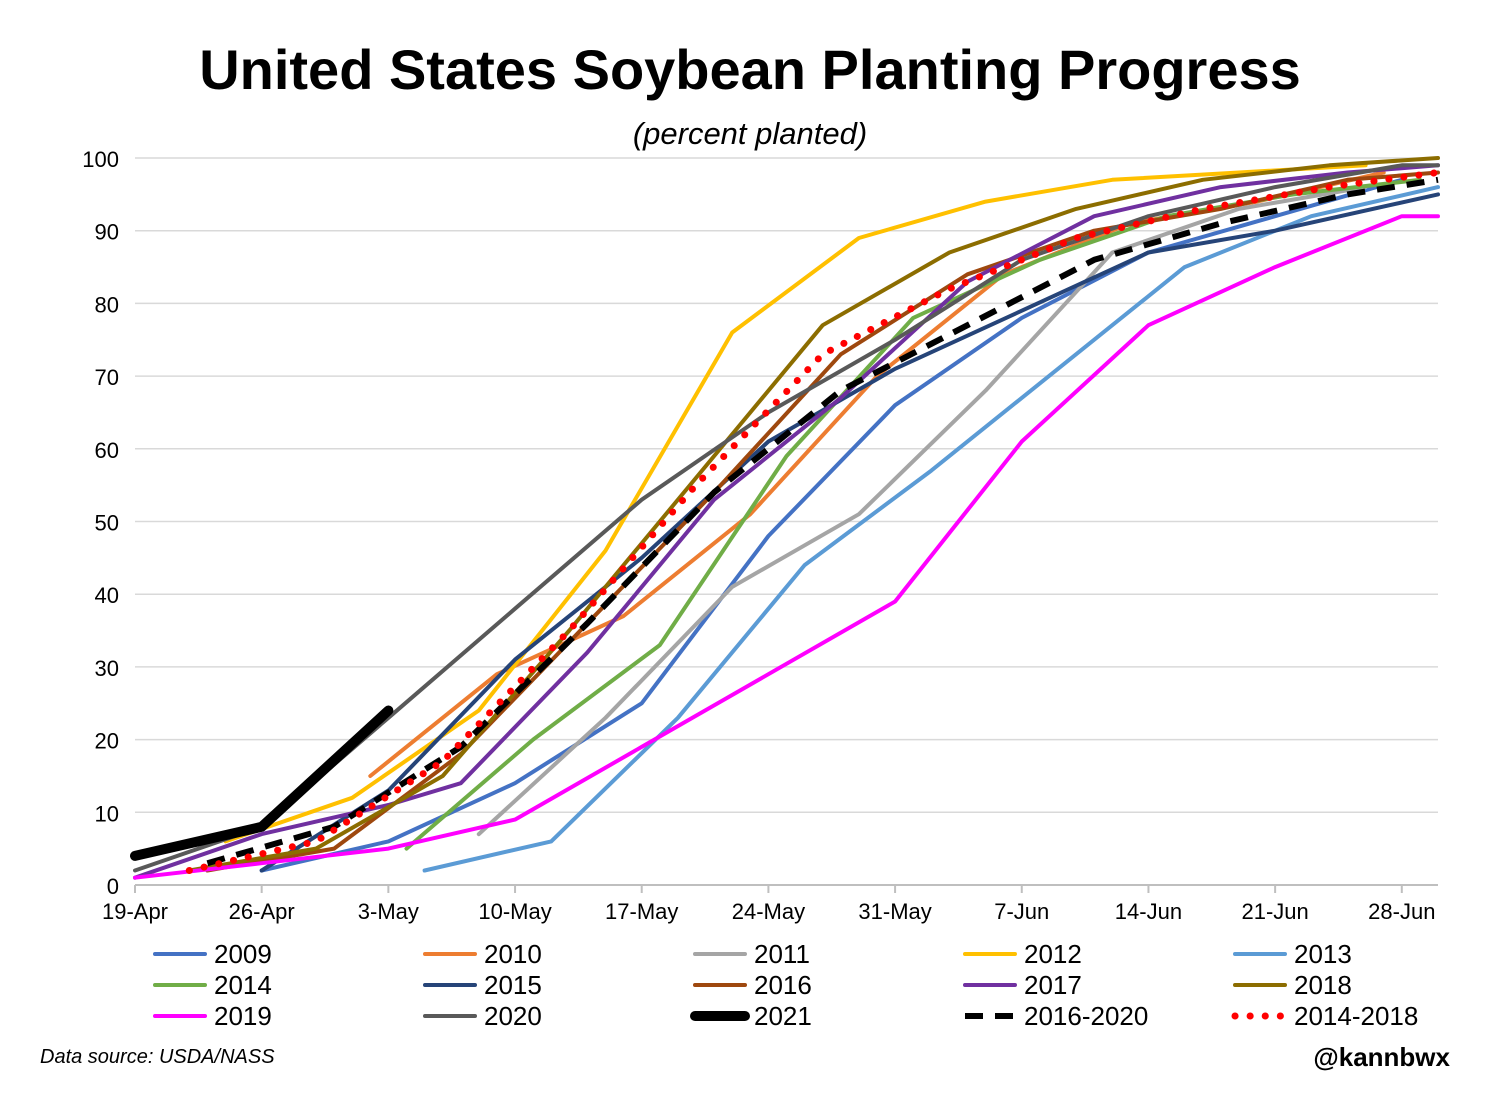  What do you see at coordinates (243, 953) in the screenshot?
I see `legend-label: 2009` at bounding box center [243, 953].